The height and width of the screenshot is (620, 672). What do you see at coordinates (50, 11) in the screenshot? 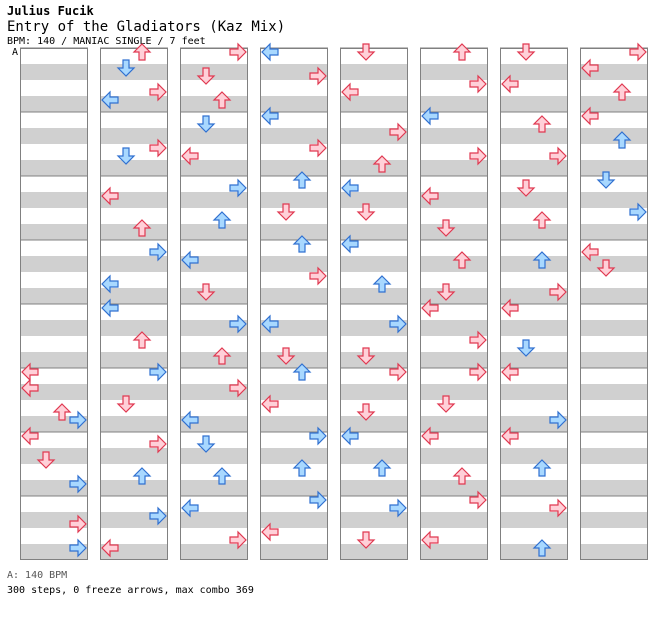
I see `artist-name: Julius Fucik` at bounding box center [50, 11].